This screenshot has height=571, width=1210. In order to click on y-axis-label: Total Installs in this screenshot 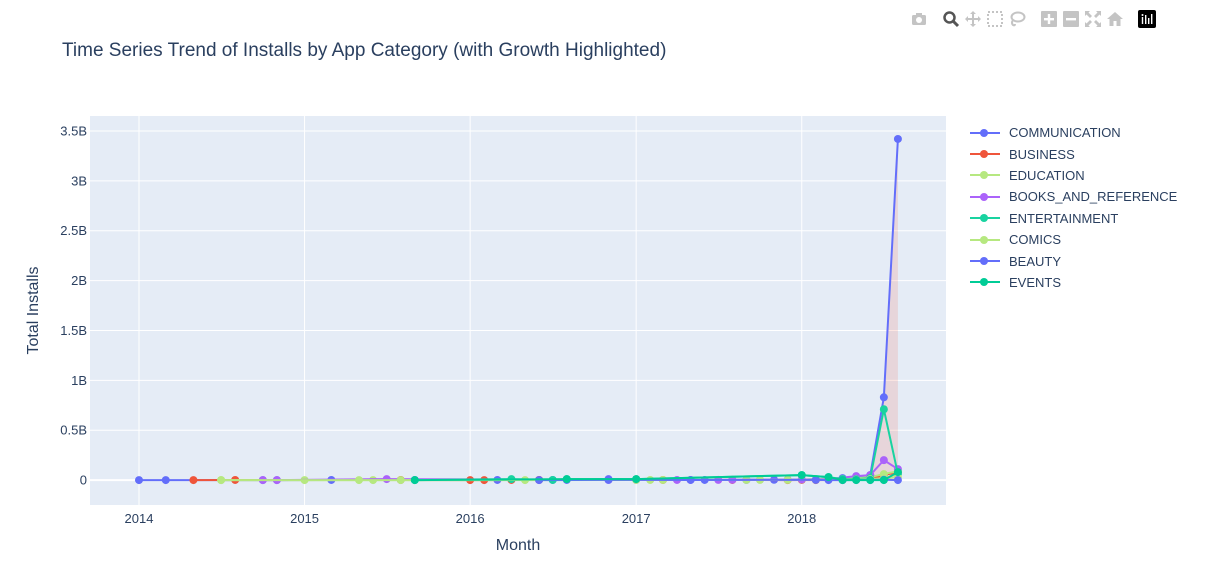, I will do `click(33, 310)`.